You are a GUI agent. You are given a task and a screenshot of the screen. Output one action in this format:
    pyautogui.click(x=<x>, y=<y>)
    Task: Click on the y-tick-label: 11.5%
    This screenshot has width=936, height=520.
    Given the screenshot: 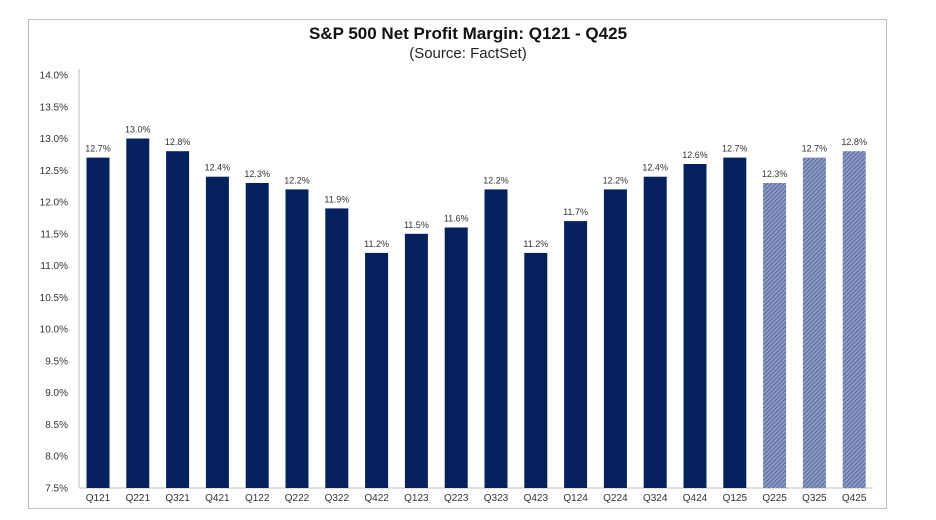 What is the action you would take?
    pyautogui.click(x=54, y=234)
    